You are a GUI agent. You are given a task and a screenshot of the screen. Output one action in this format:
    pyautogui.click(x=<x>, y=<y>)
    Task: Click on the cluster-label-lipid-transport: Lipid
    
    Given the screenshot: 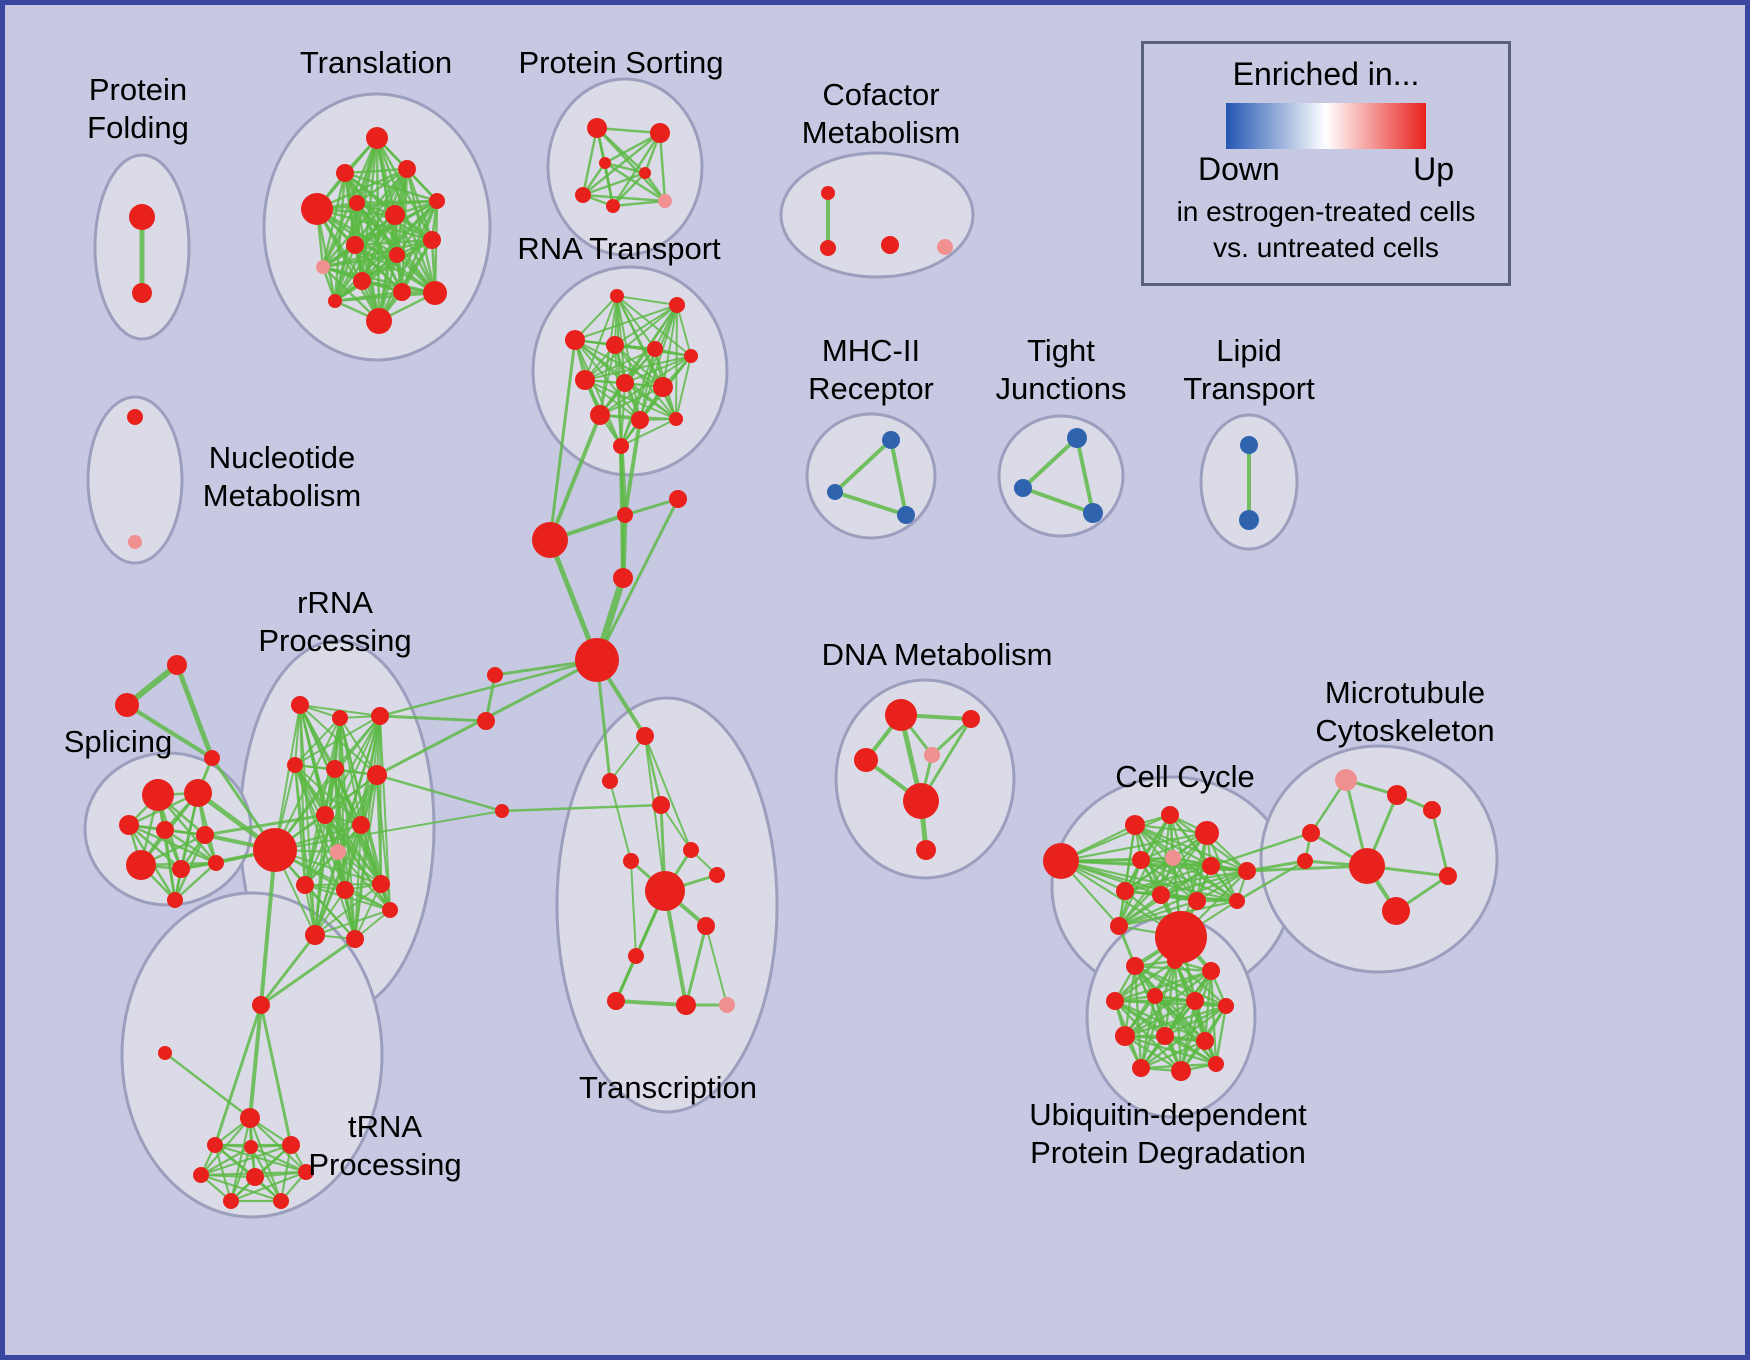 What is the action you would take?
    pyautogui.click(x=1249, y=350)
    